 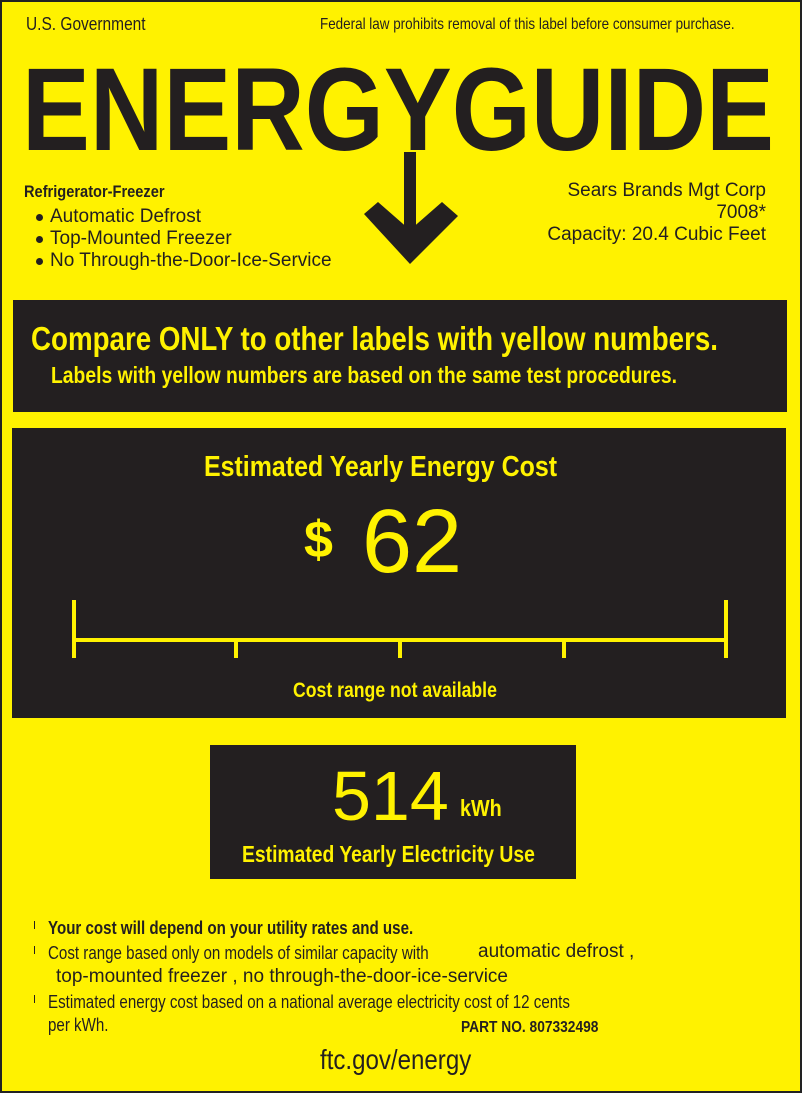 What do you see at coordinates (78, 1025) in the screenshot?
I see `footnote-3-cont: per kWh.` at bounding box center [78, 1025].